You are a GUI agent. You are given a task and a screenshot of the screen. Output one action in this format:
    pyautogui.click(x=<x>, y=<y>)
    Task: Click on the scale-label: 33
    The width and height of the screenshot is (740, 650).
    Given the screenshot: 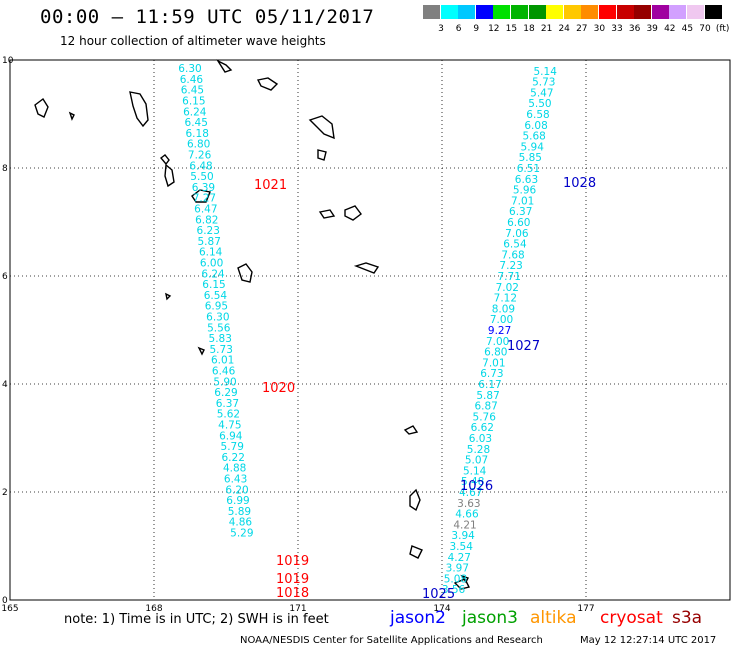 What is the action you would take?
    pyautogui.click(x=617, y=29)
    